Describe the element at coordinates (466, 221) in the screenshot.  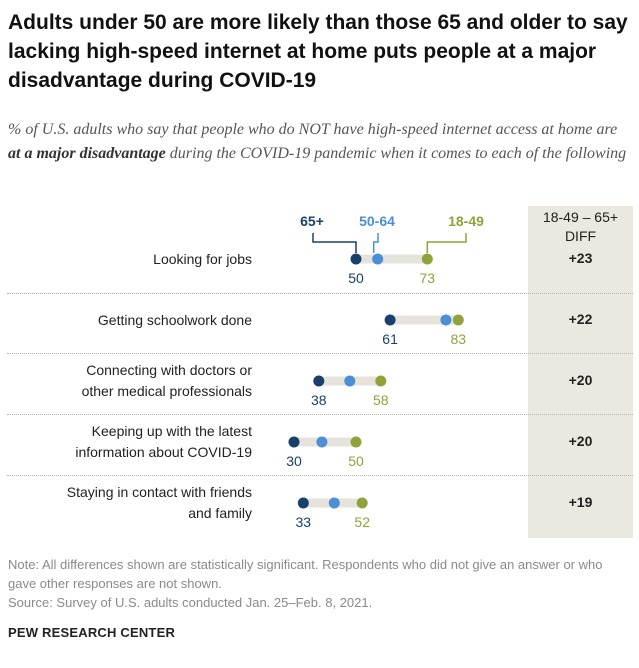
I see `legend-18-49: 18-49` at that location.